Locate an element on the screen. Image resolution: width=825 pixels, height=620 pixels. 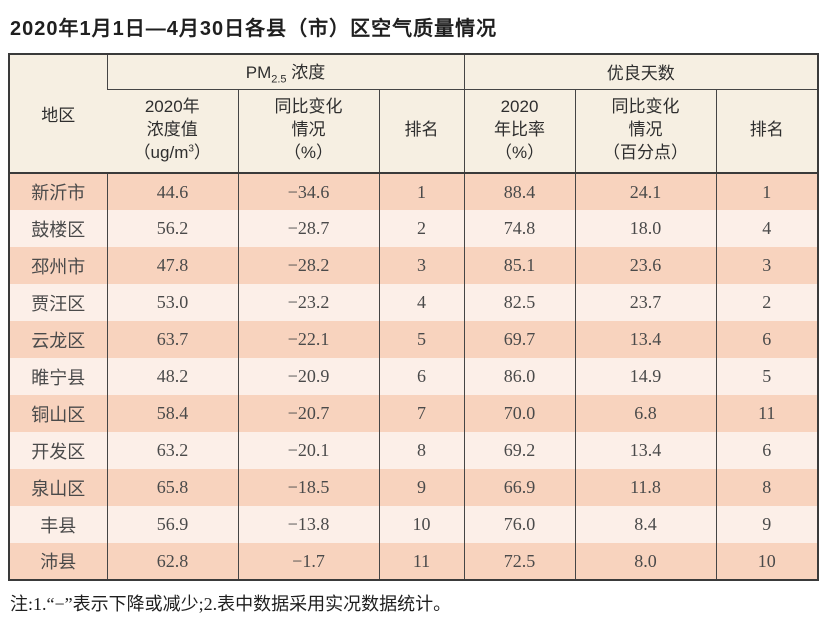
col-header-pm-value: 2020年 浓度值 （ug/m3） is located at coordinates (172, 131).